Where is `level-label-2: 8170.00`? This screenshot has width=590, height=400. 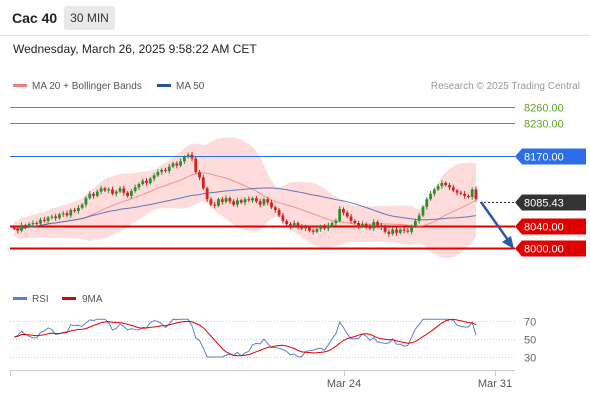 level-label-2: 8170.00 is located at coordinates (544, 158).